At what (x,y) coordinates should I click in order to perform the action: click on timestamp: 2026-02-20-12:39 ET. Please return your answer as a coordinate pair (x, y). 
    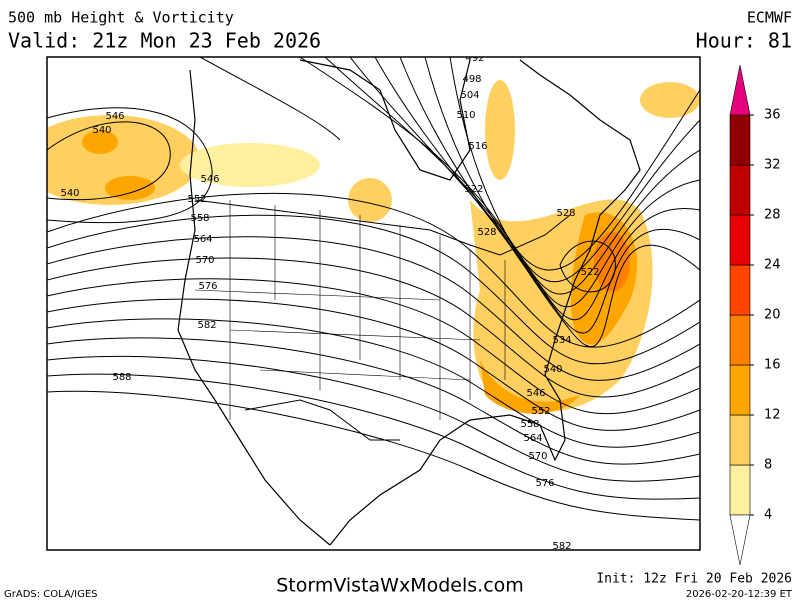
    Looking at the image, I should click on (739, 594).